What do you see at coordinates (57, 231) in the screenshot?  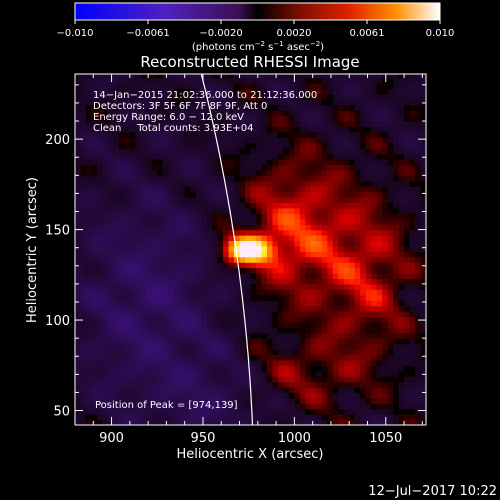 I see `y-tick-label: 150` at bounding box center [57, 231].